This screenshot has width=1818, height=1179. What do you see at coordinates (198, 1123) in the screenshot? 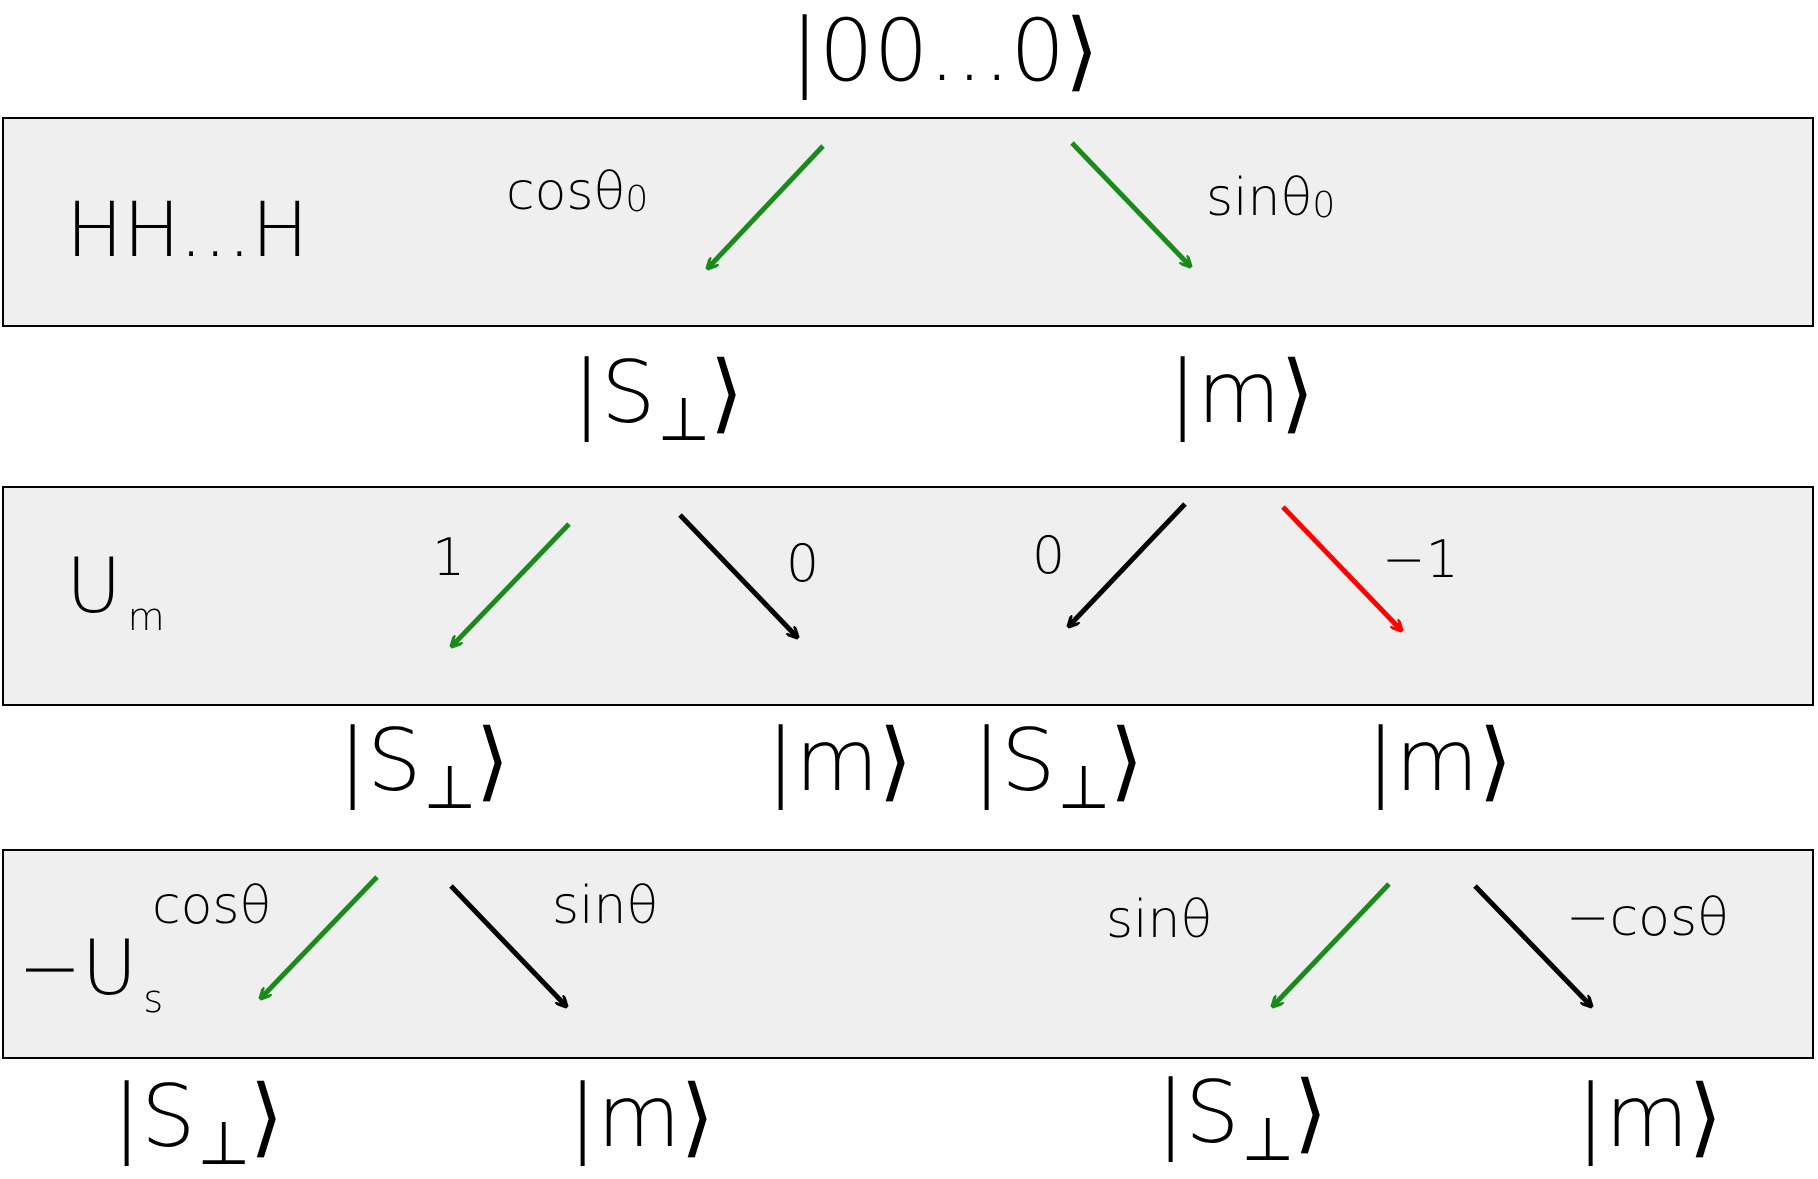
I see `ket-s3-sperp-1: |S⊥⟩` at bounding box center [198, 1123].